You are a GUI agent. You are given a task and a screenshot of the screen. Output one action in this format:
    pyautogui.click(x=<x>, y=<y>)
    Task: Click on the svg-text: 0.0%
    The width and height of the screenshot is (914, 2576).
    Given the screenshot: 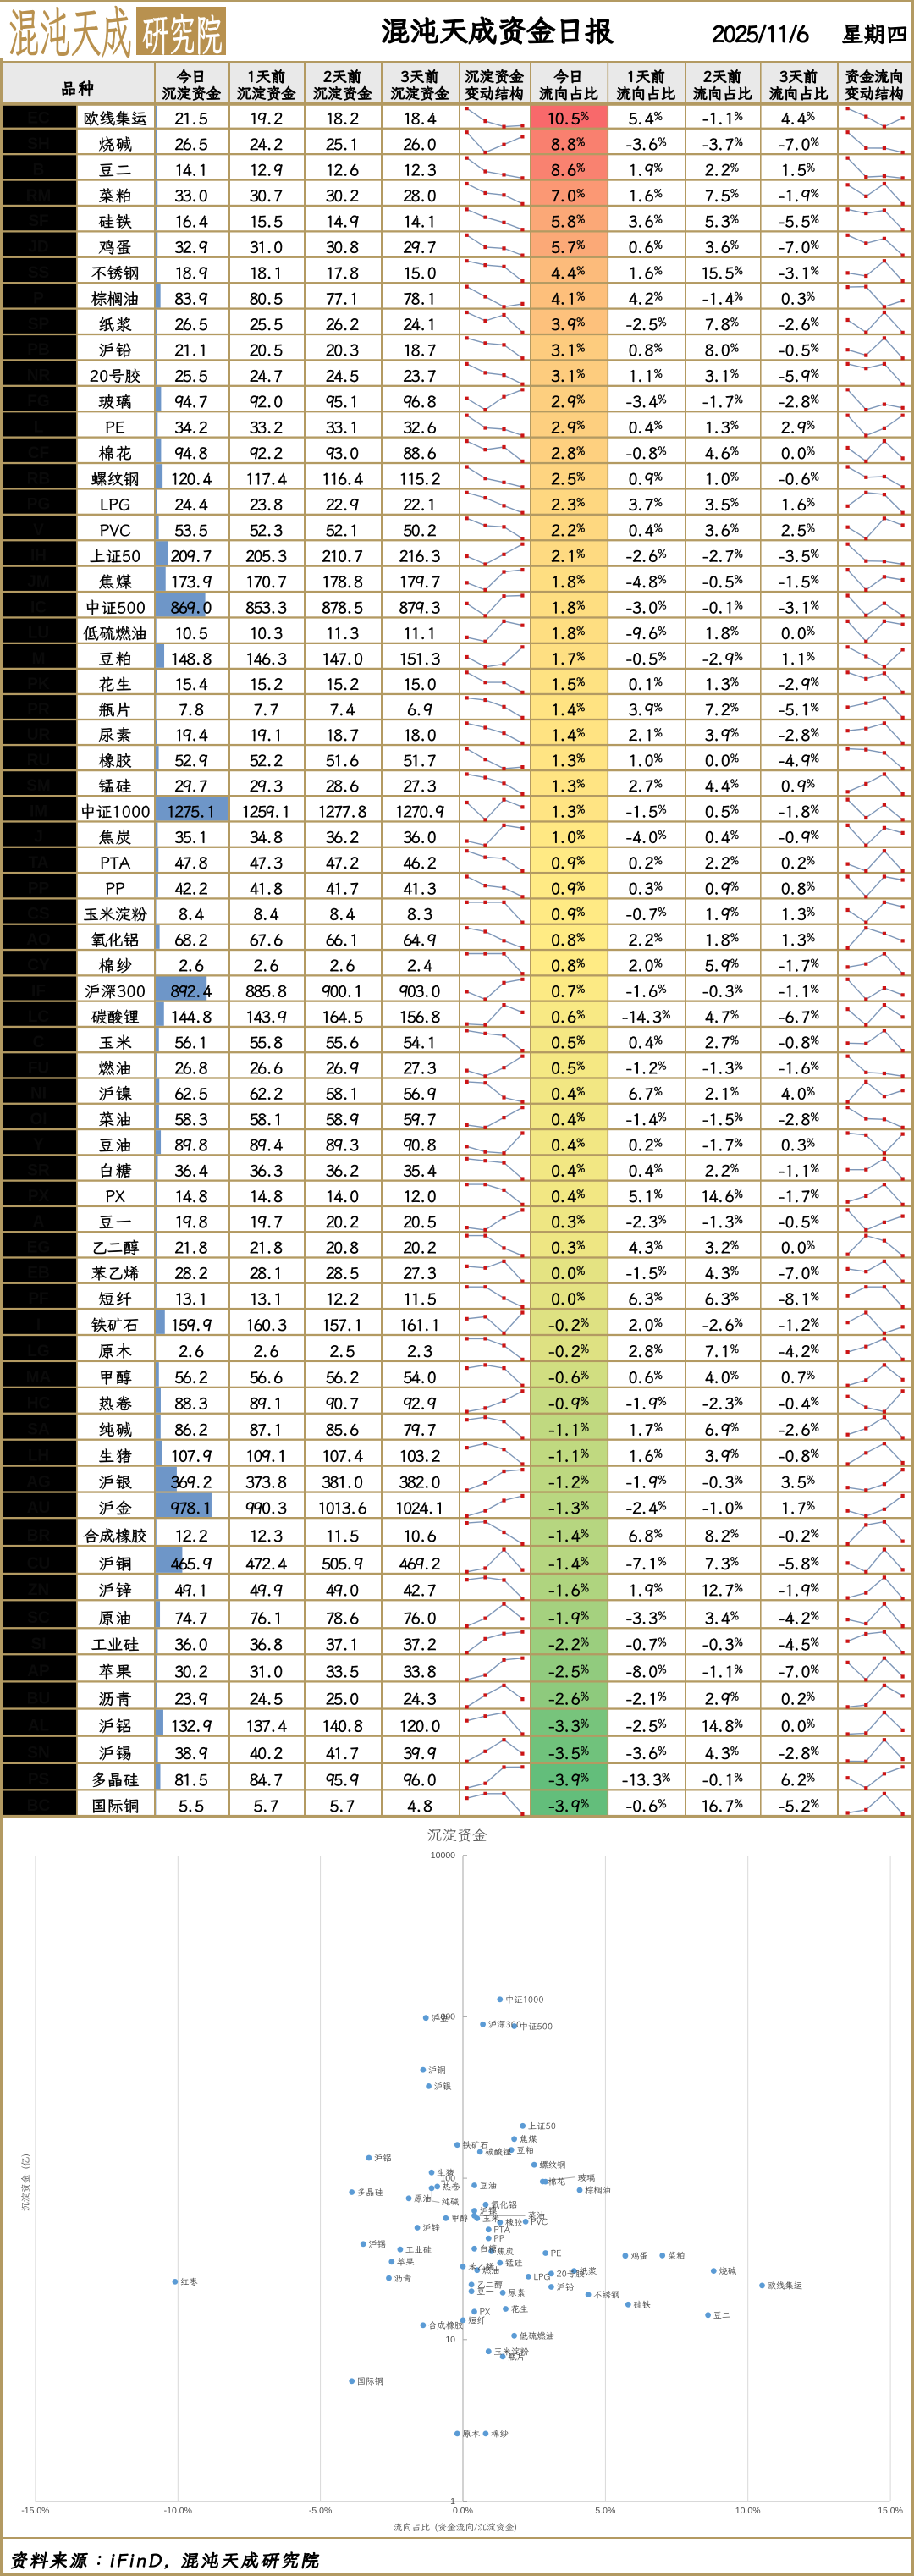 What is the action you would take?
    pyautogui.click(x=463, y=2511)
    